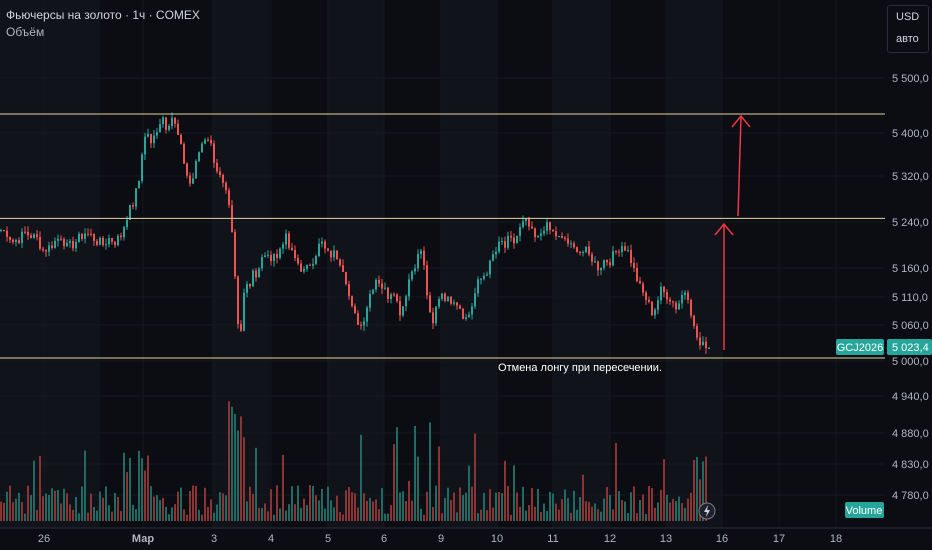 The height and width of the screenshot is (550, 932). What do you see at coordinates (466, 536) in the screenshot?
I see `time-axis: 26 Мар 3 4 5 6 9 10 11 12 13 16 17 18` at bounding box center [466, 536].